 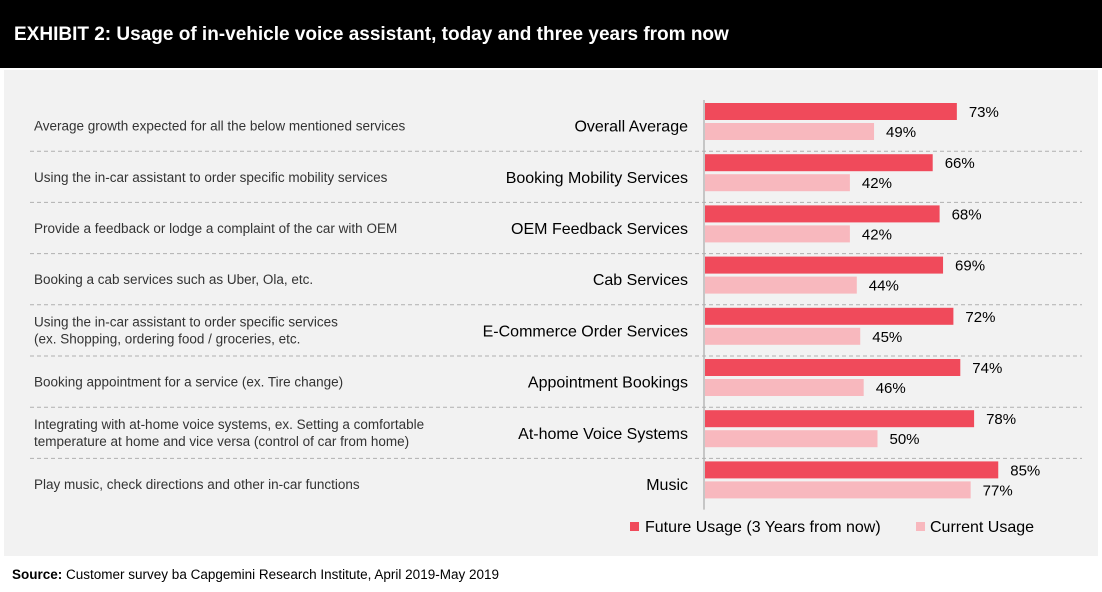 What do you see at coordinates (1025, 470) in the screenshot?
I see `future-usage-value-label: 85%` at bounding box center [1025, 470].